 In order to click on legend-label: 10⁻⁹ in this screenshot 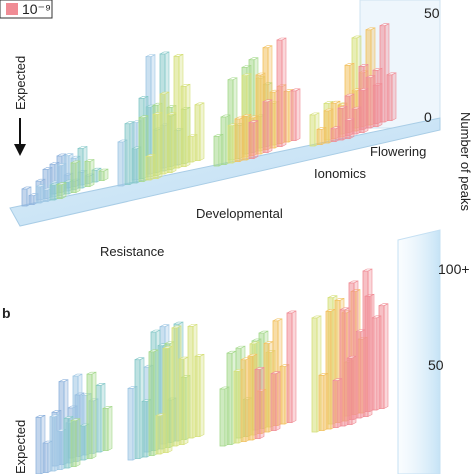, I will do `click(36, 9)`.